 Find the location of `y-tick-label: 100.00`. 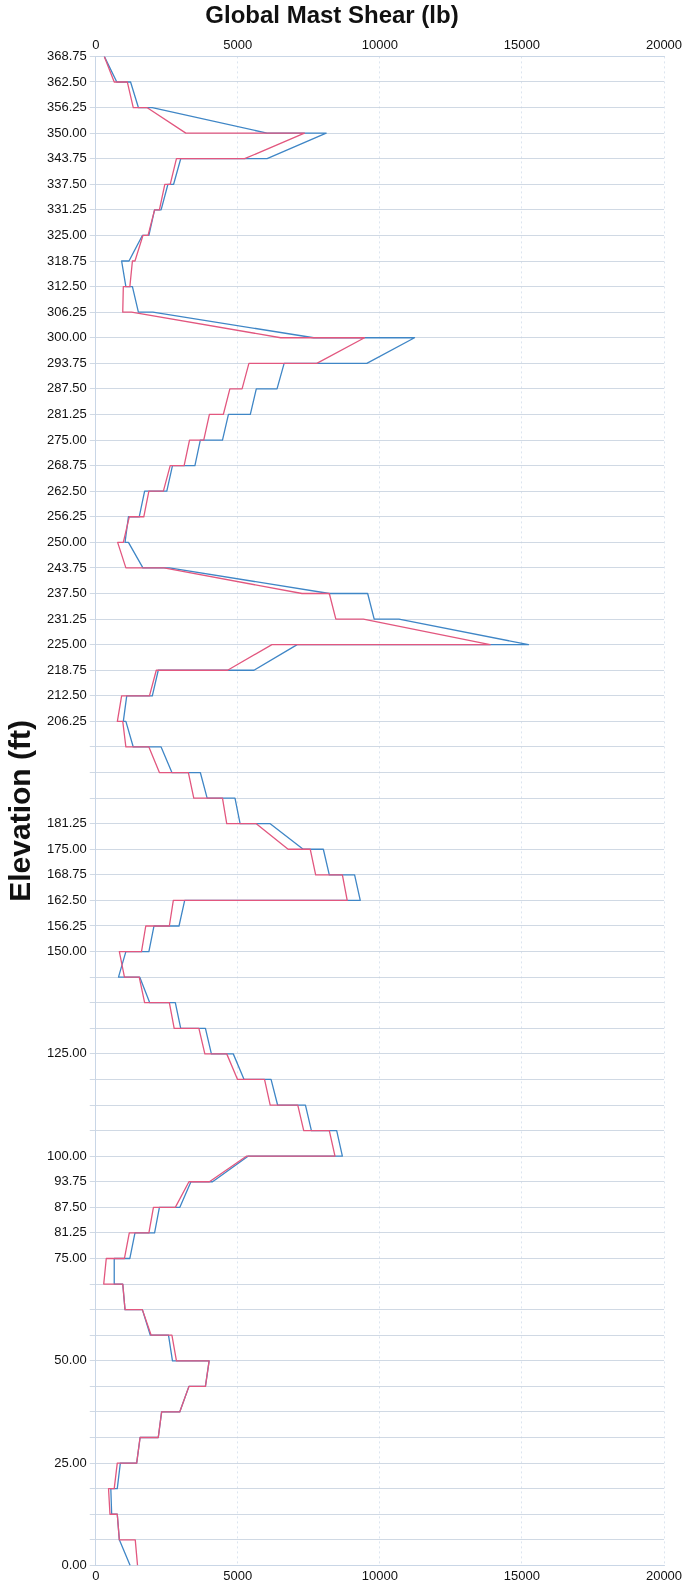

y-tick-label: 100.00 is located at coordinates (67, 1155).